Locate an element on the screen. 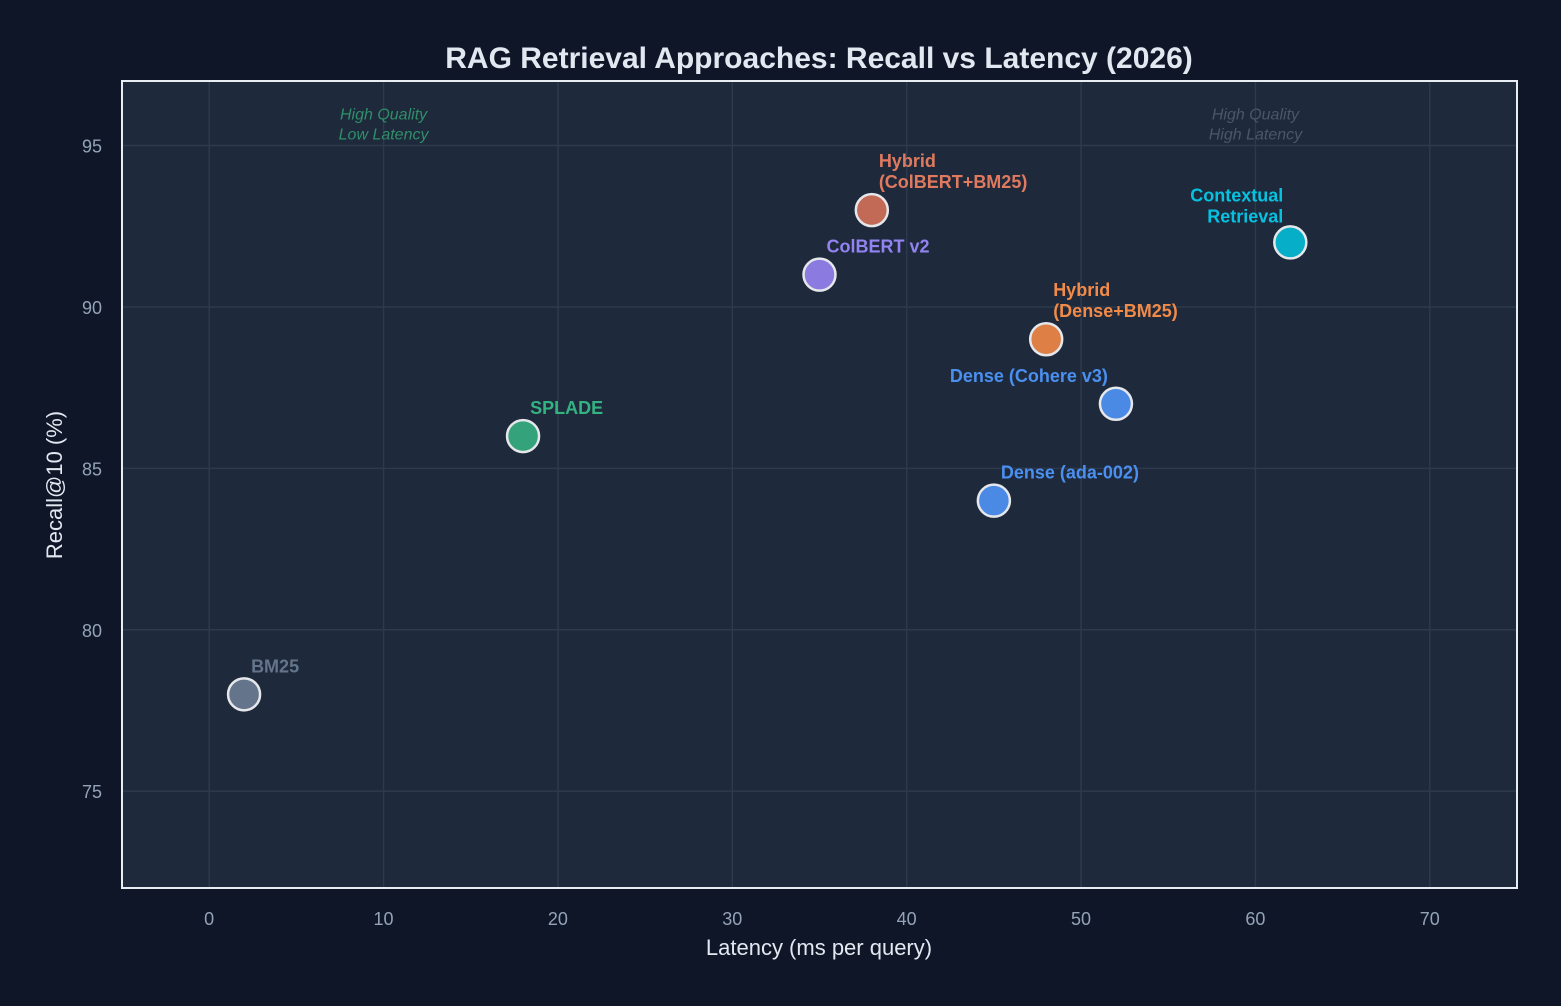 The width and height of the screenshot is (1561, 1006). x-tick-label: 0 is located at coordinates (209, 919).